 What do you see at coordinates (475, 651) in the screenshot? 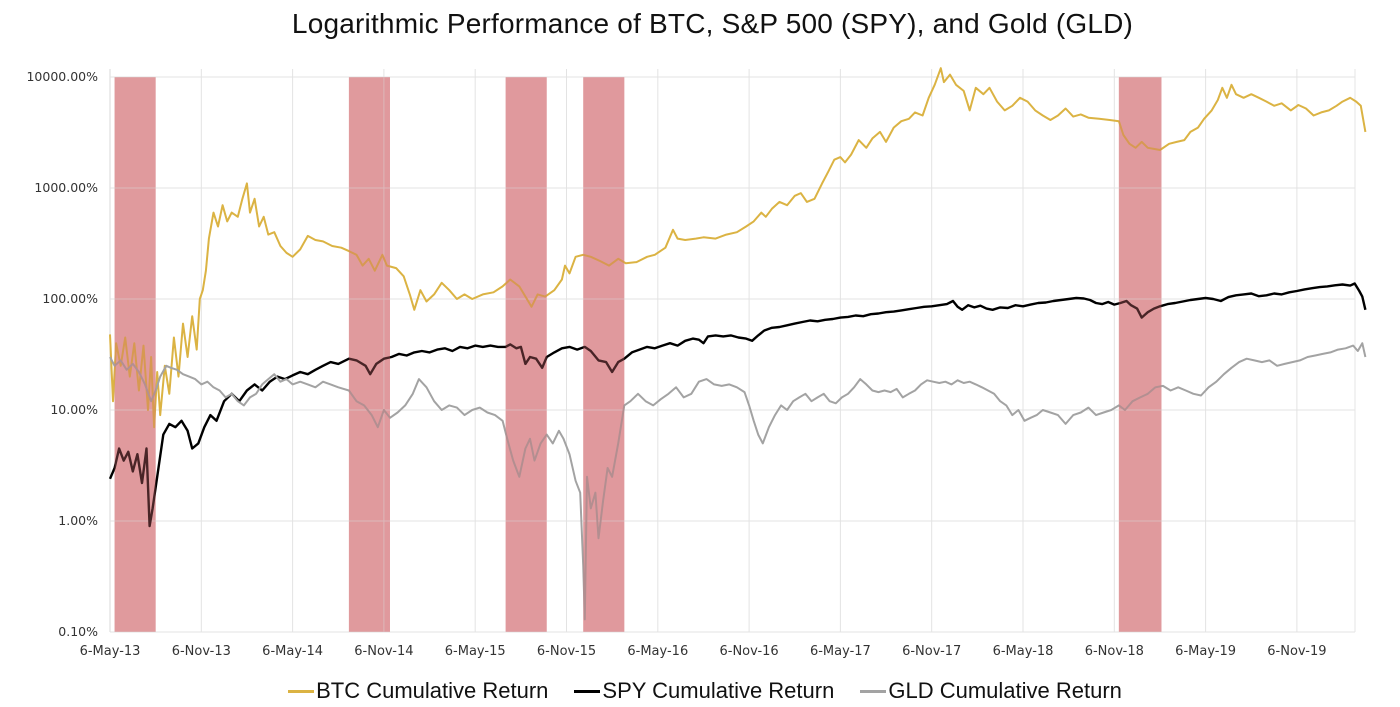
I see `x-tick-label: 6-May-15` at bounding box center [475, 651].